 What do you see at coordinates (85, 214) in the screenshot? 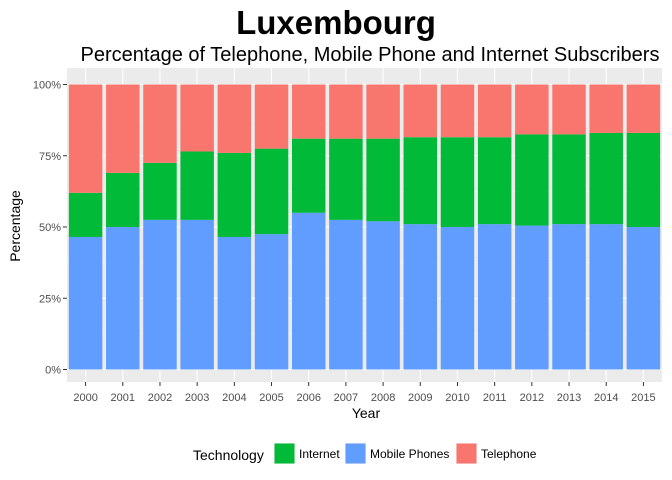
I see `bar-internet-2000` at bounding box center [85, 214].